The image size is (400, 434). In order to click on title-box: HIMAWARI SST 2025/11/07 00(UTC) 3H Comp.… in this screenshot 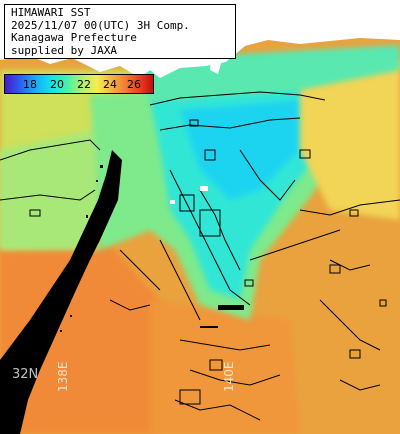, I will do `click(120, 31)`.